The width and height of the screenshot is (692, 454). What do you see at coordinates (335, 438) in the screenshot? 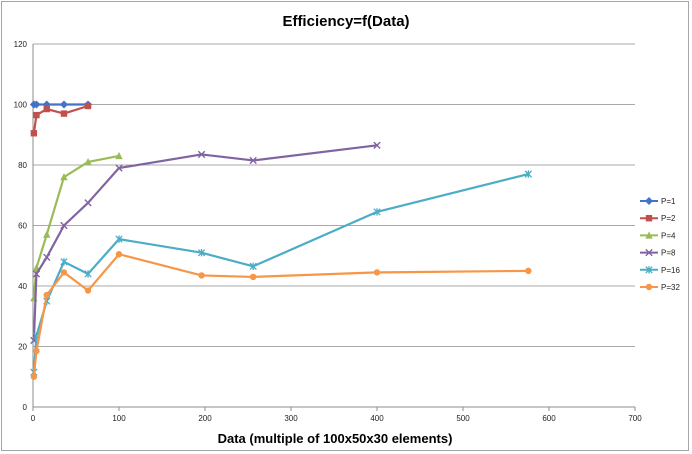
I see `x-axis-label: Data (multiple of 100x50x30 elements)` at bounding box center [335, 438].